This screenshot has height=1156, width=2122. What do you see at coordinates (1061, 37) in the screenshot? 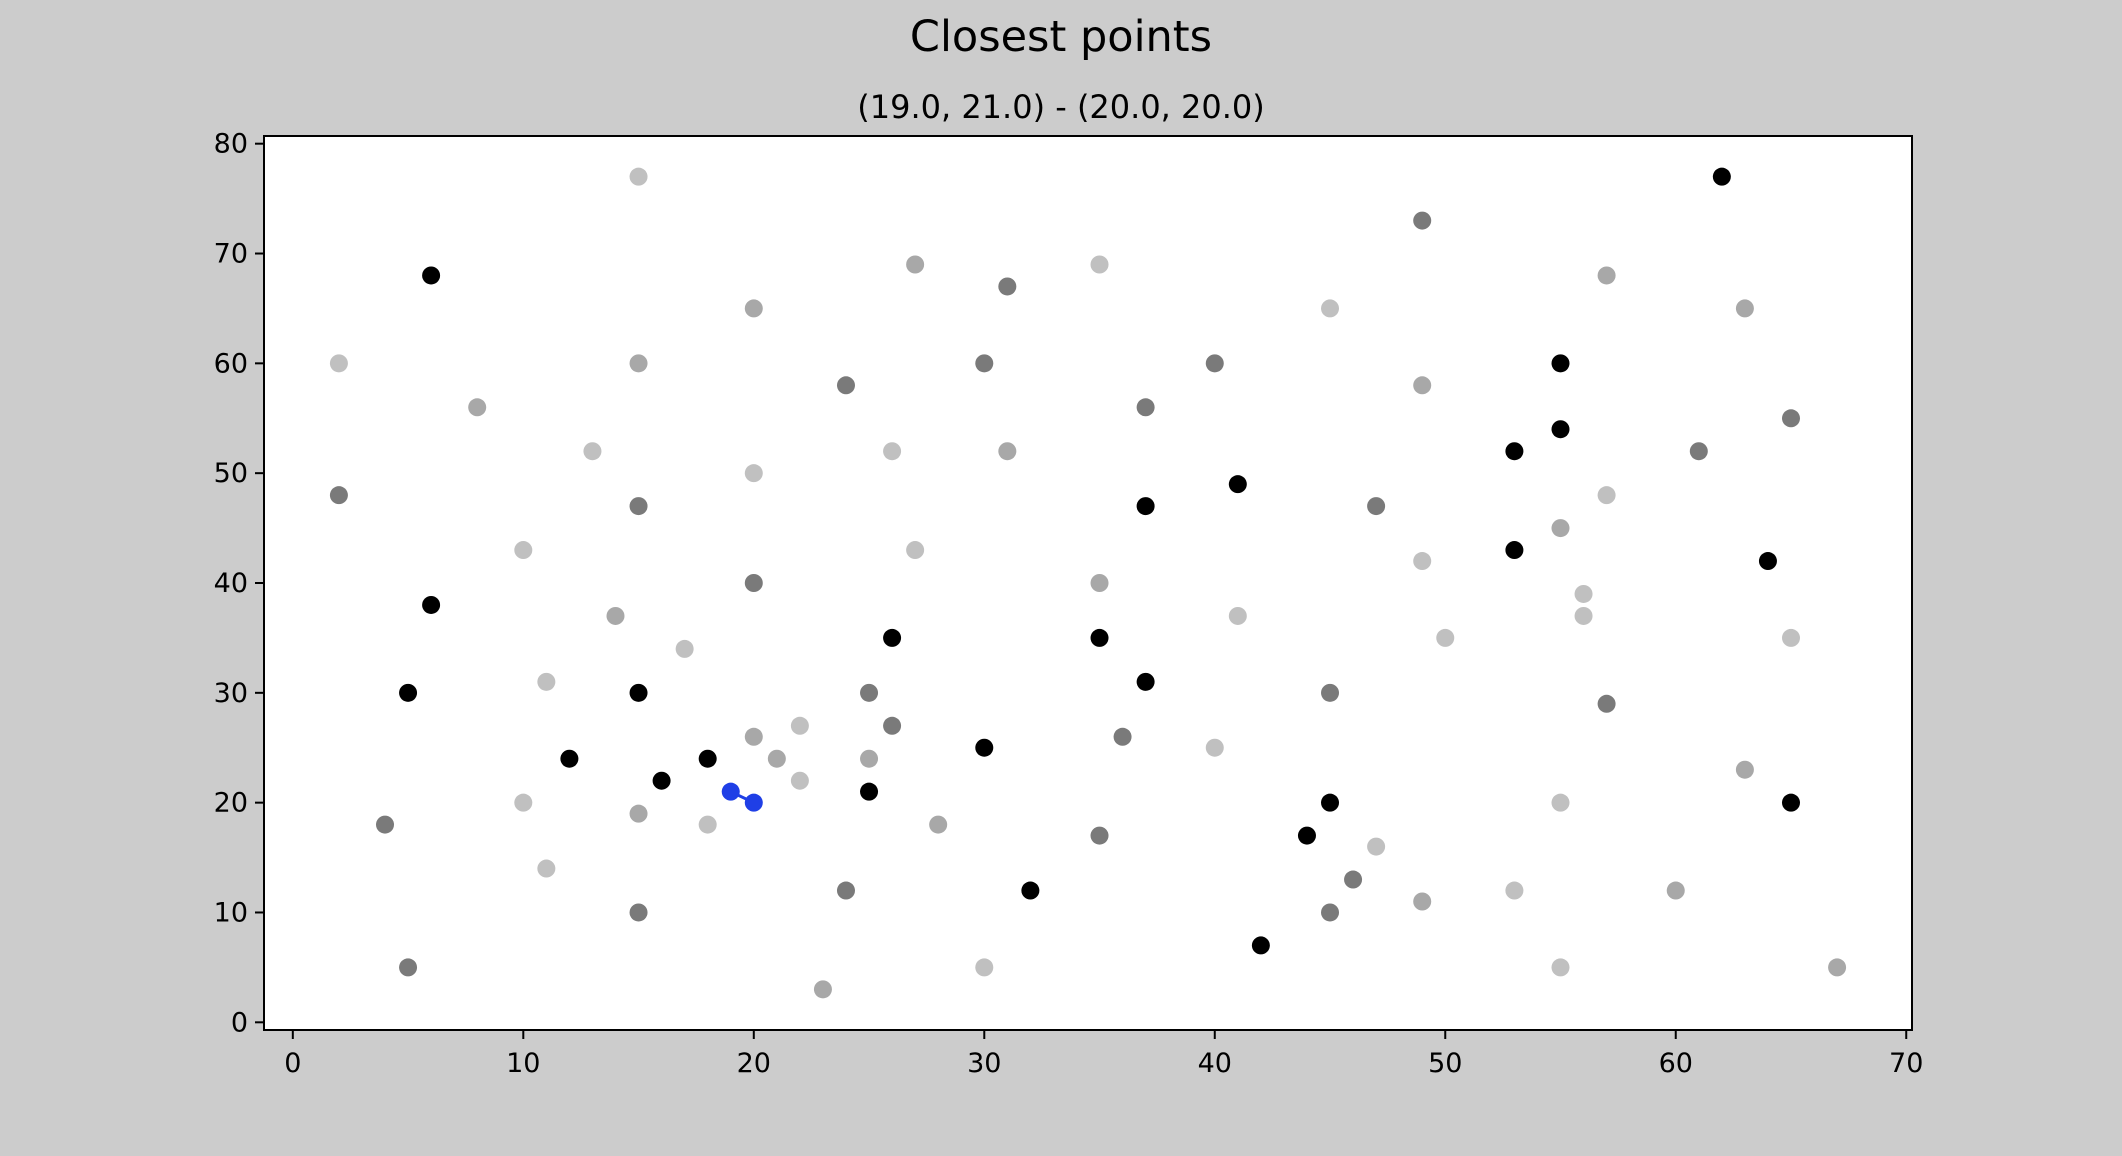
I see `chart-title: Closest points` at bounding box center [1061, 37].